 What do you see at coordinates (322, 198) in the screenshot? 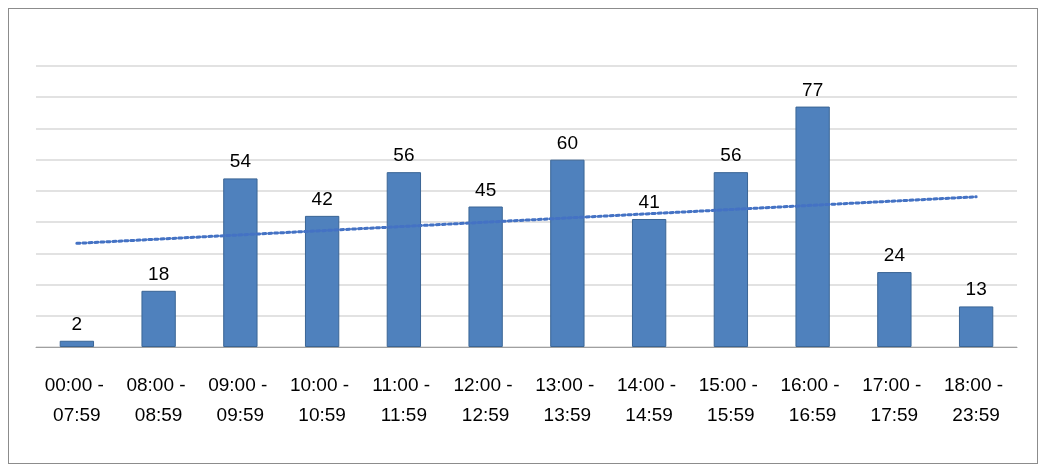
I see `data-label: 42` at bounding box center [322, 198].